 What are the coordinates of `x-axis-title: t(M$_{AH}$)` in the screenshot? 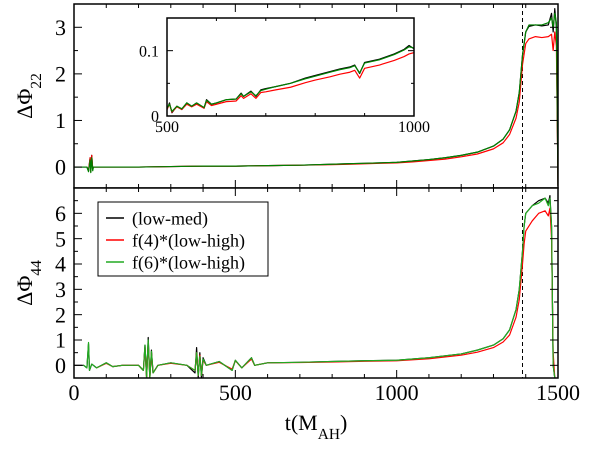 It's located at (316, 426).